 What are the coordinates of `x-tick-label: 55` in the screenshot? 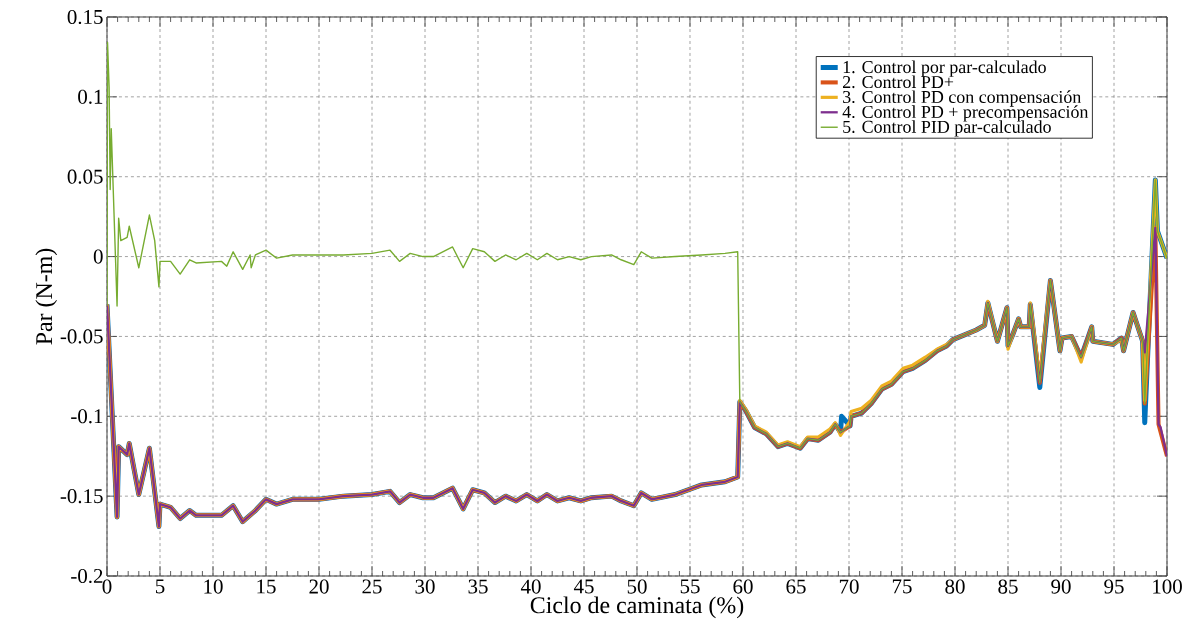 It's located at (690, 586).